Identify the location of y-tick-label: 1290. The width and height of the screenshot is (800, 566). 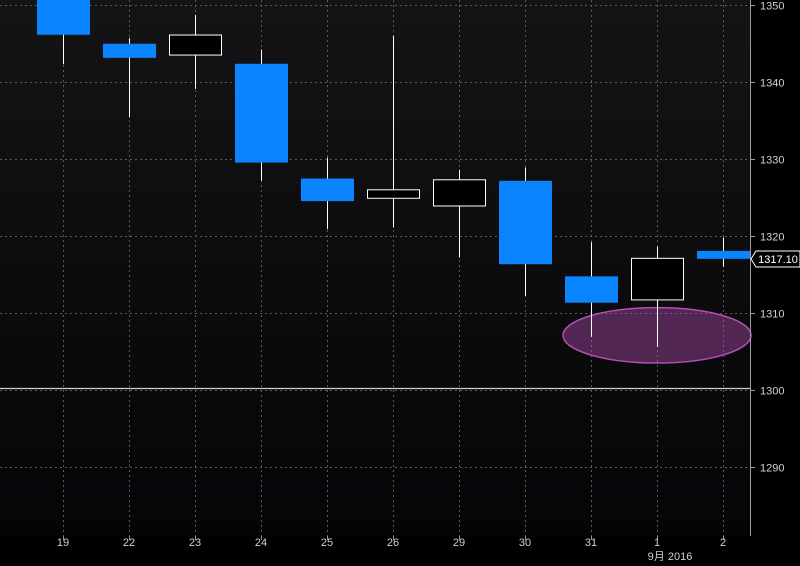
(772, 469).